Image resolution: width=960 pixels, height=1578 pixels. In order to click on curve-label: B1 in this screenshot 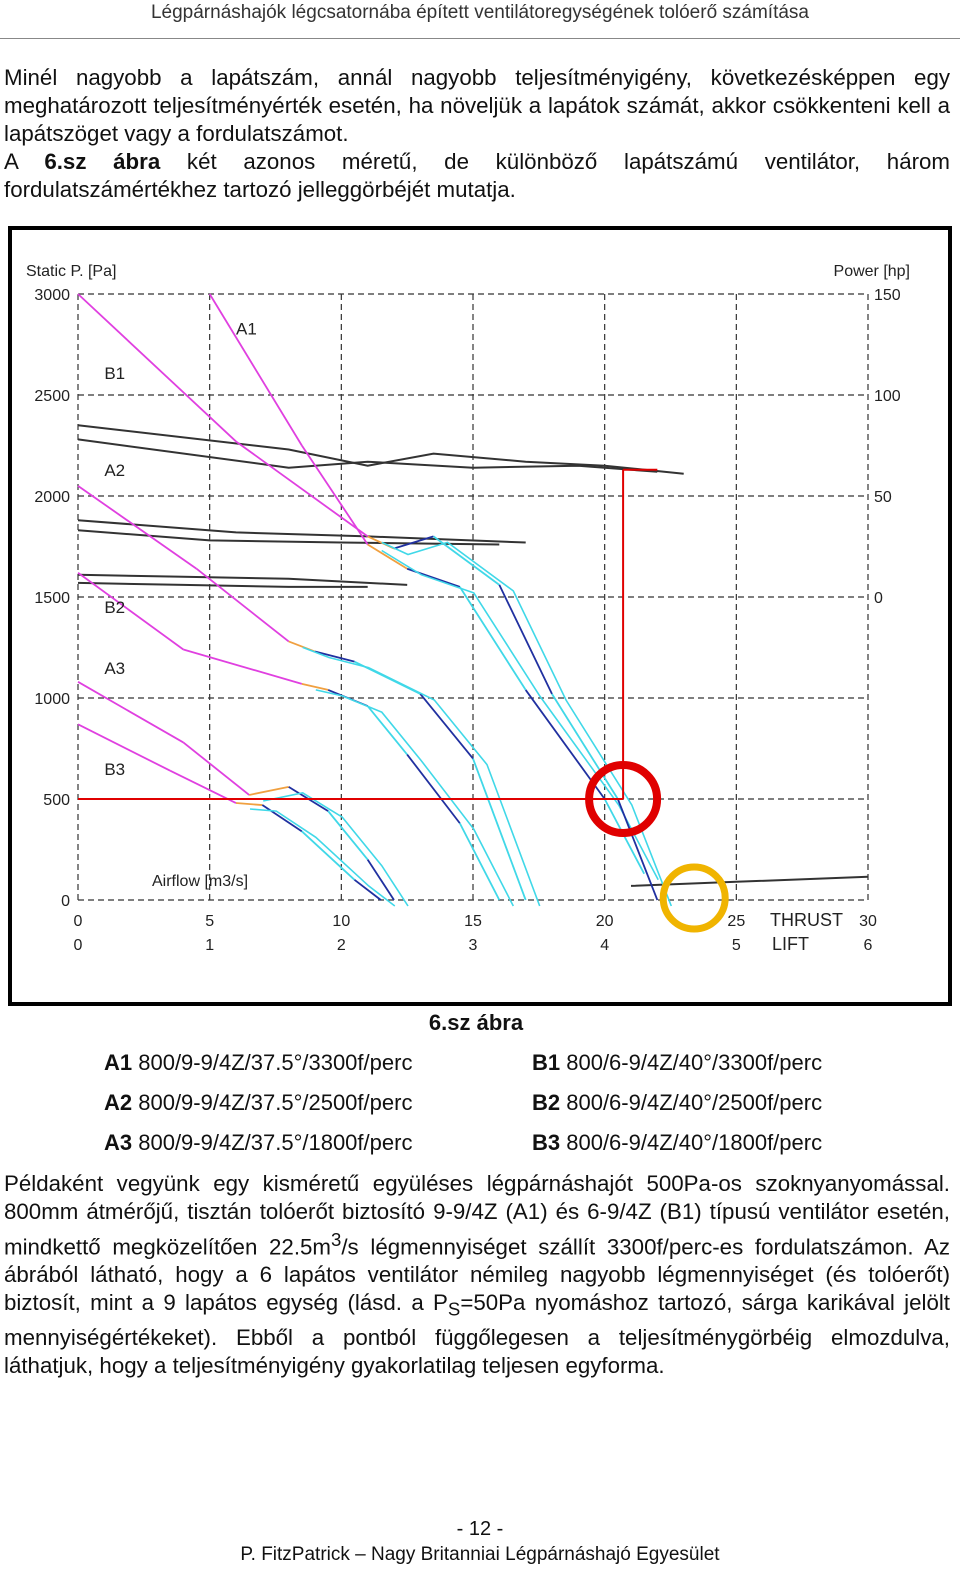, I will do `click(114, 373)`.